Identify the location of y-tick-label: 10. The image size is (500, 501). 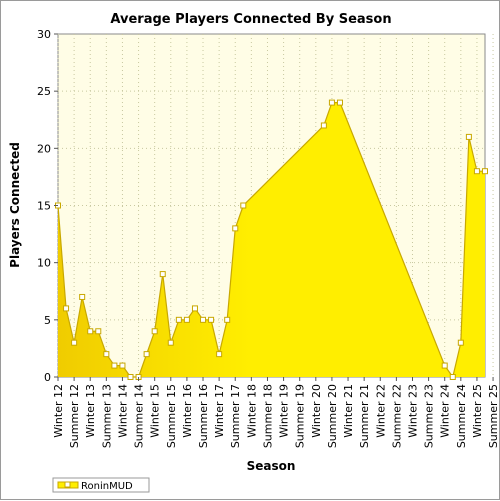
(44, 263).